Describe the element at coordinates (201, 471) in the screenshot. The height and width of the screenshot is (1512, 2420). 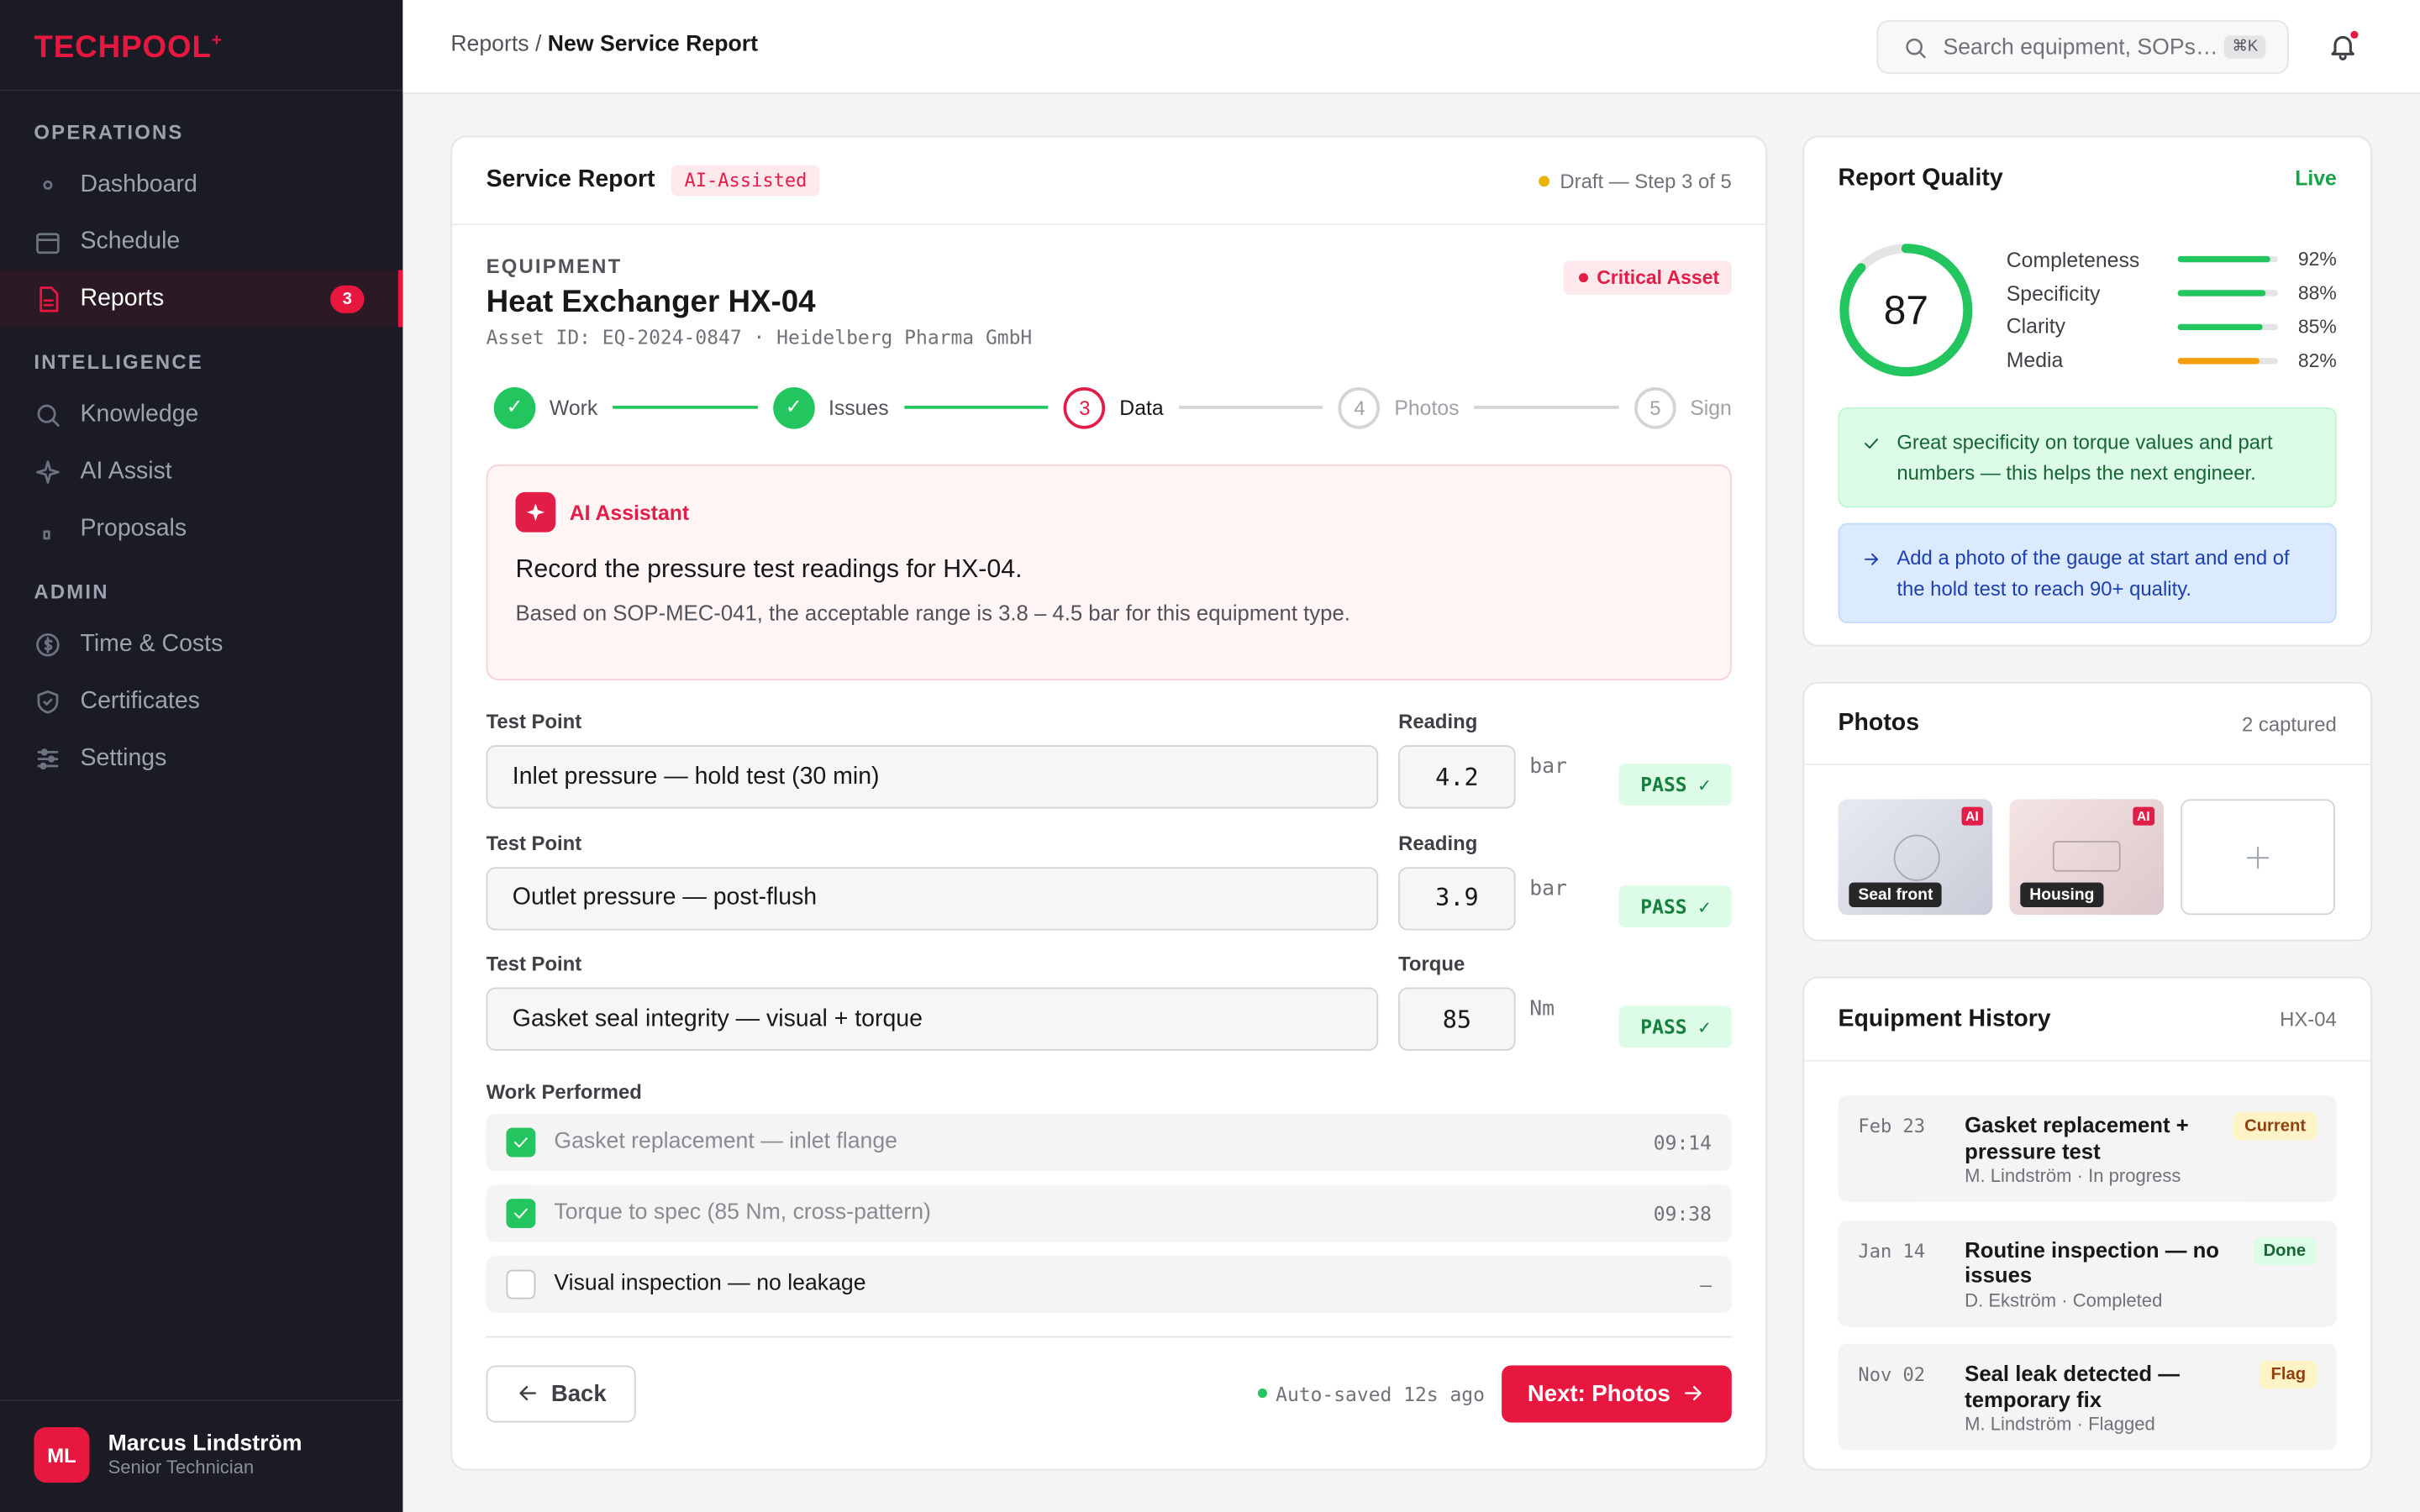
I see `nav-item: AI Assist` at that location.